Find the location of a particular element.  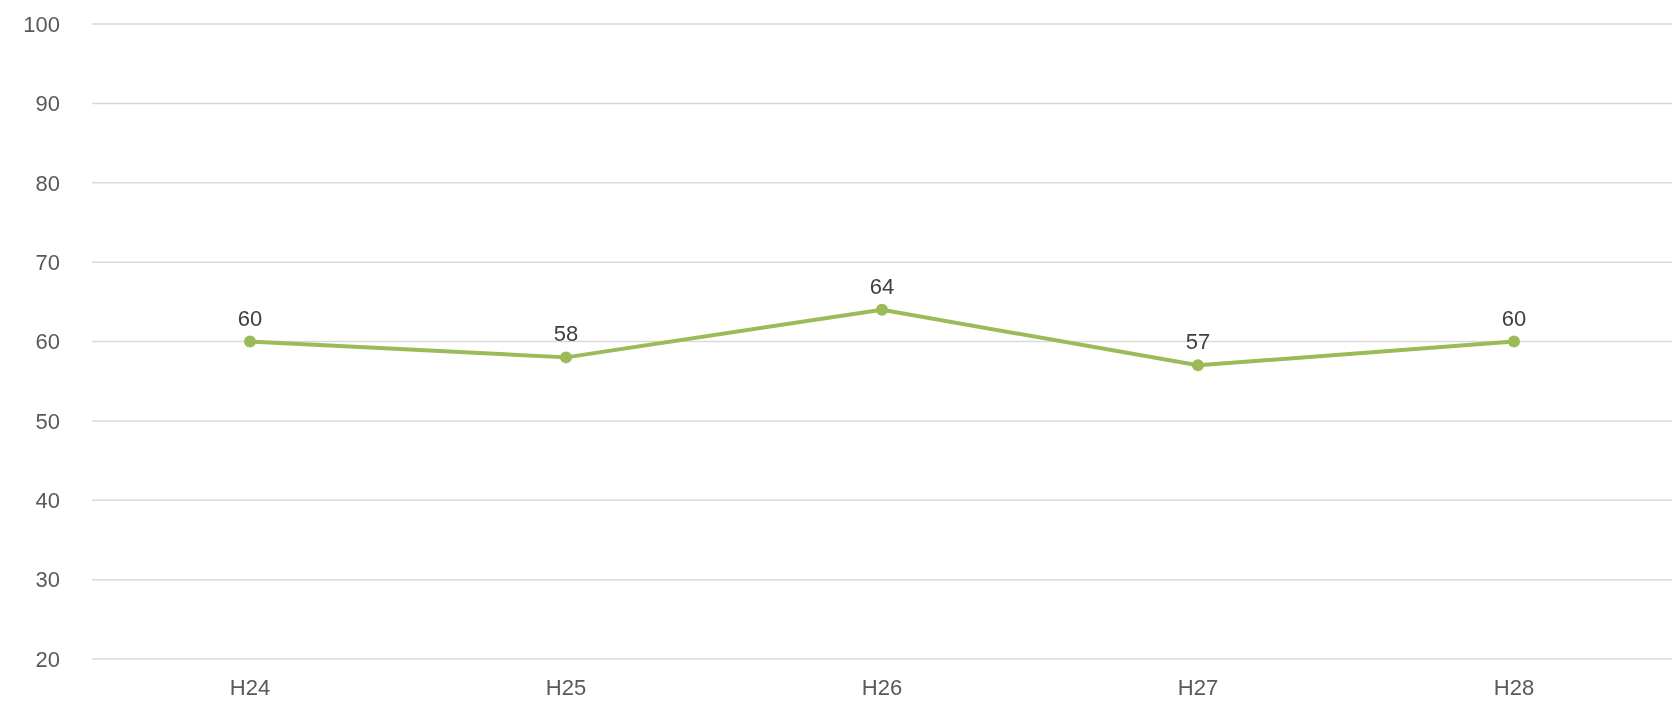

data-label: 58 is located at coordinates (566, 334).